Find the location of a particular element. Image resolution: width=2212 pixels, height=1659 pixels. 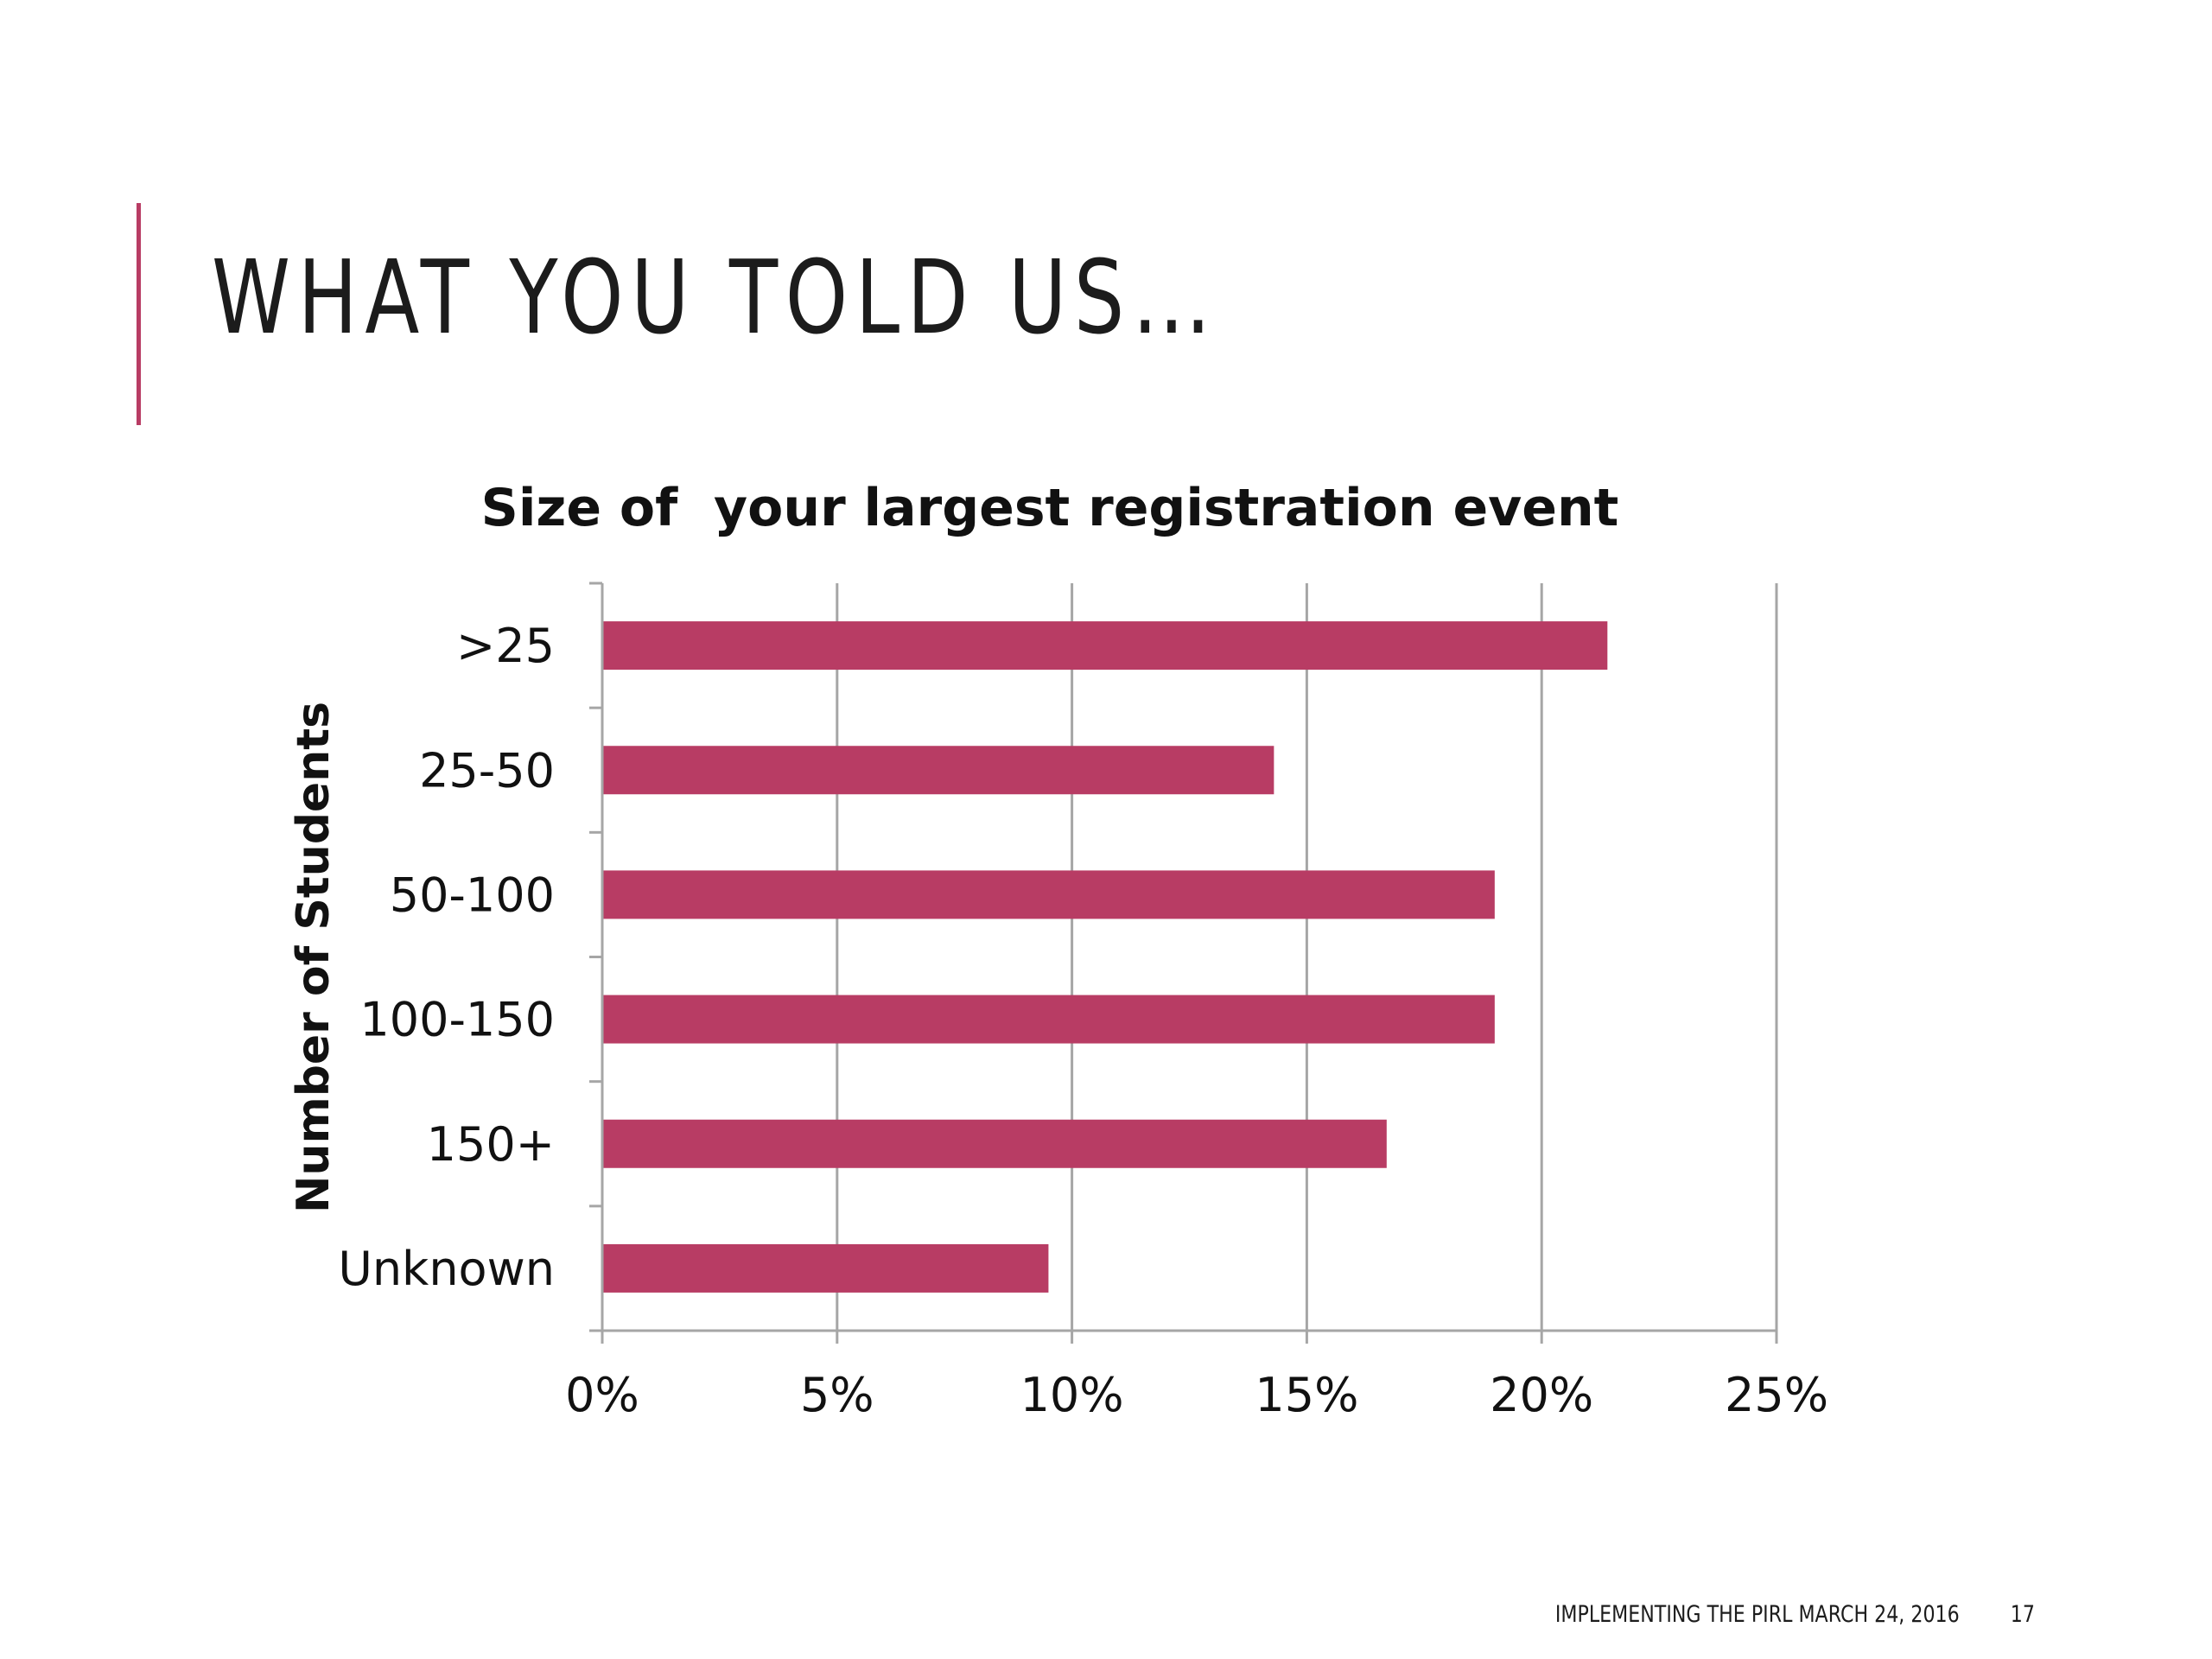

y-tick-label-4: 150+ is located at coordinates (491, 1144).